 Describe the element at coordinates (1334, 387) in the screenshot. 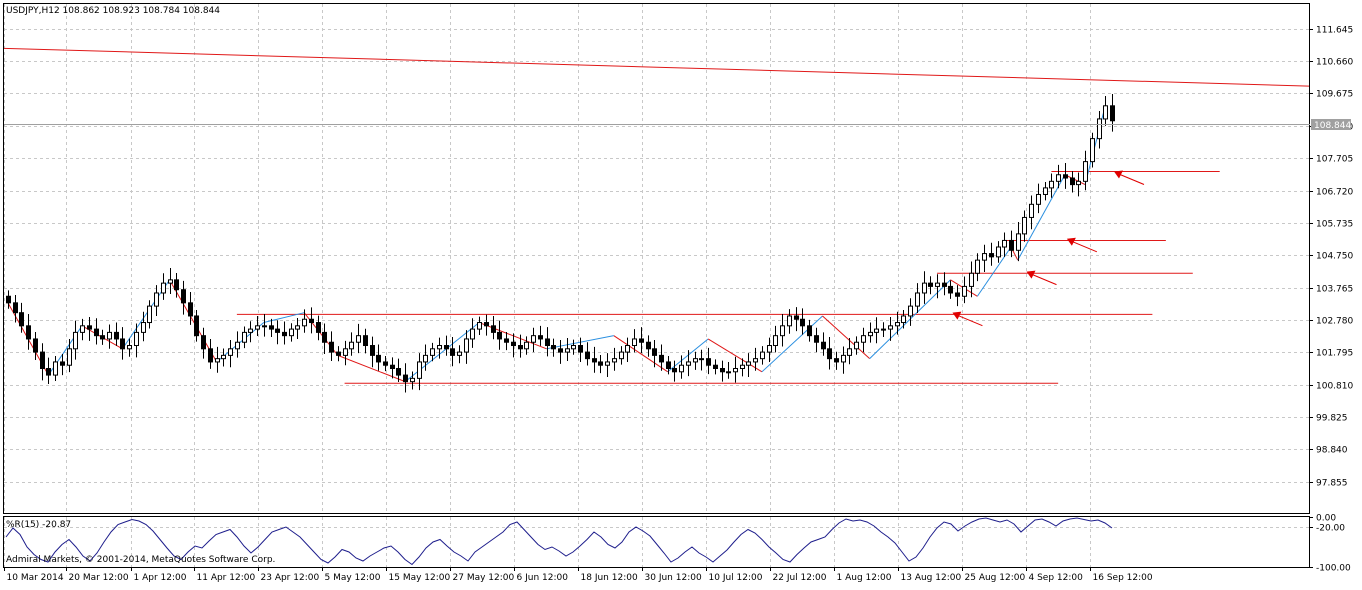

I see `price-tick-label: 100.810` at that location.